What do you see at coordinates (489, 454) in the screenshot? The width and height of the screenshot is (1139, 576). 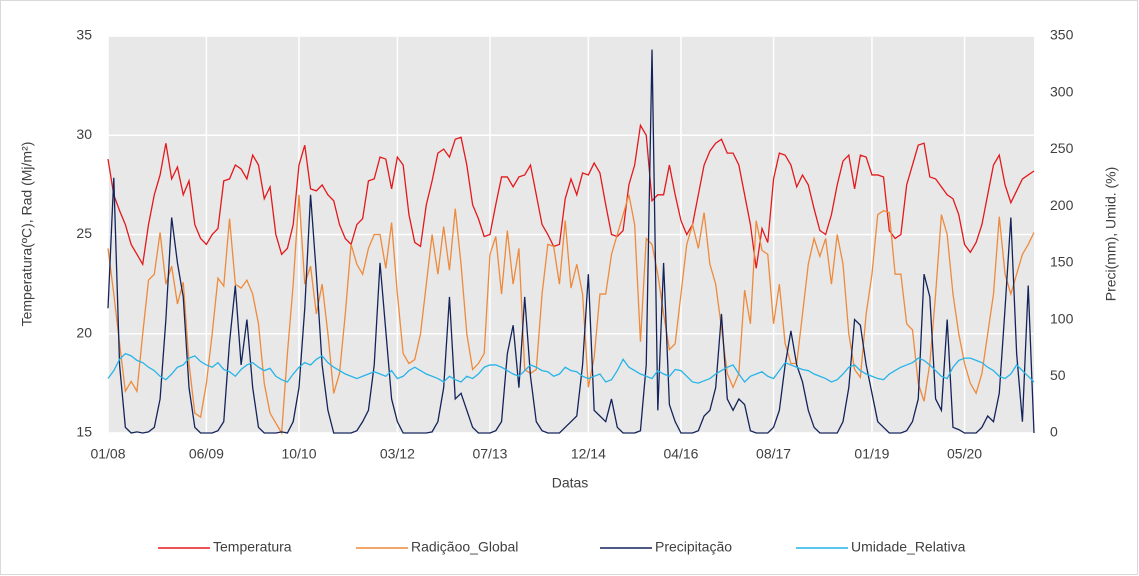 I see `x-tick-label: 07/13` at bounding box center [489, 454].